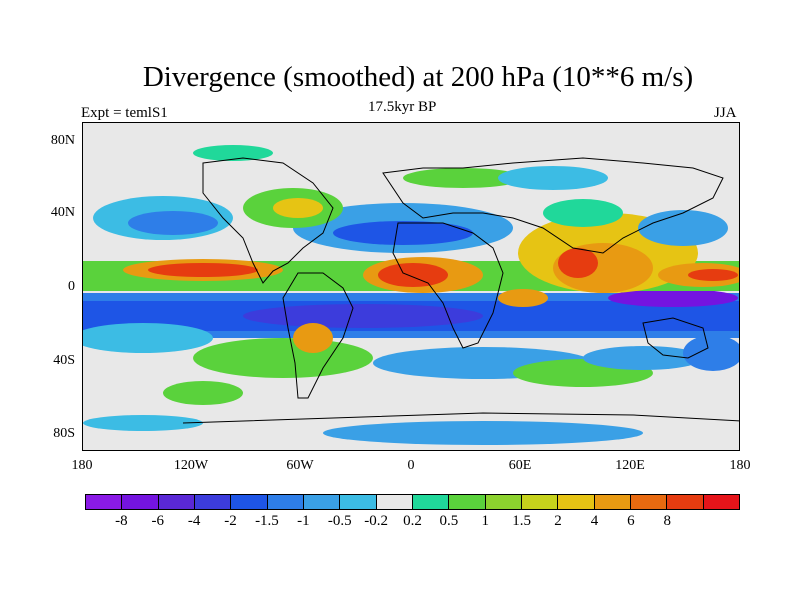  I want to click on colorbar-label: -6, so click(158, 521).